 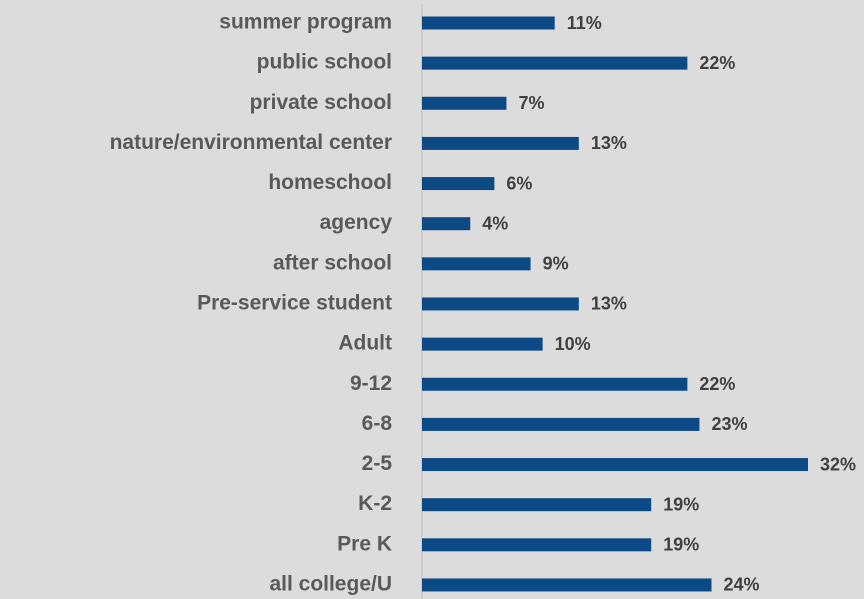 I want to click on value-label: 32%, so click(x=838, y=464).